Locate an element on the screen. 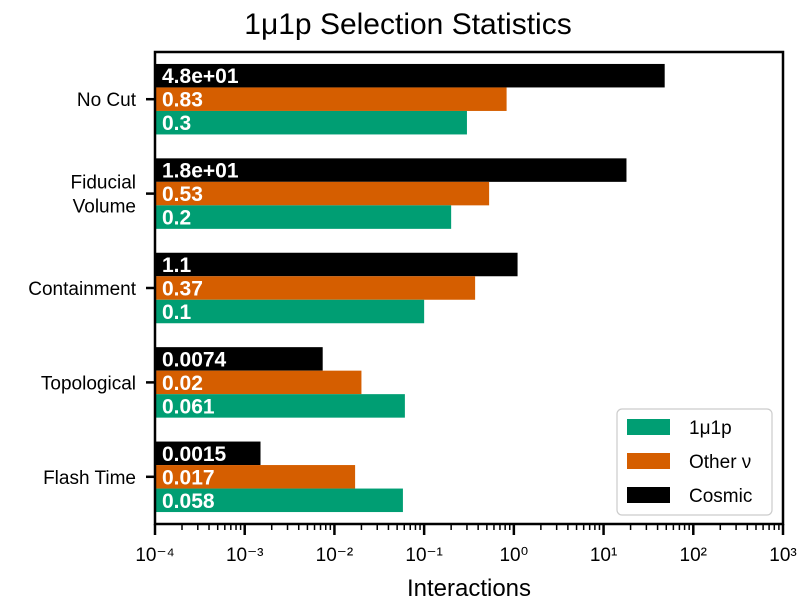 This screenshot has width=811, height=611. legend: 1μ1p Other ν Cosmic is located at coordinates (694, 462).